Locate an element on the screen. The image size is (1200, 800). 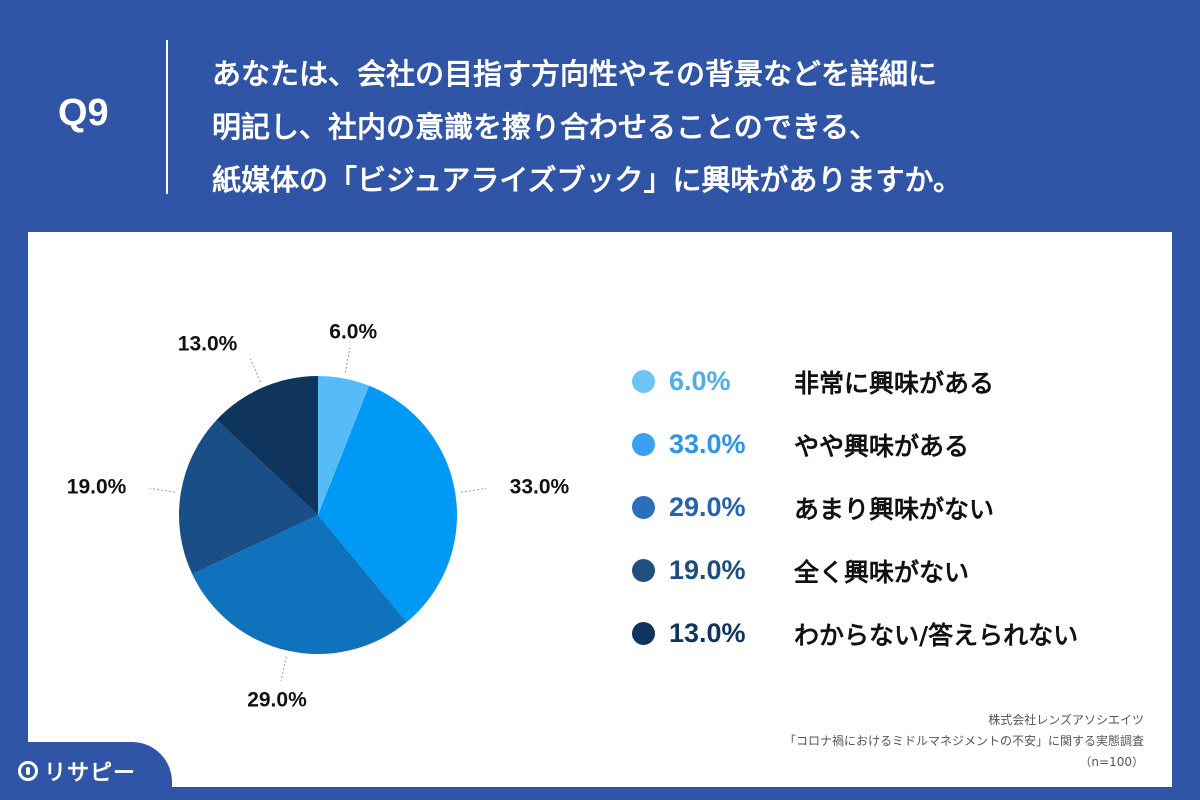
slice-label: 13.0% is located at coordinates (208, 343).